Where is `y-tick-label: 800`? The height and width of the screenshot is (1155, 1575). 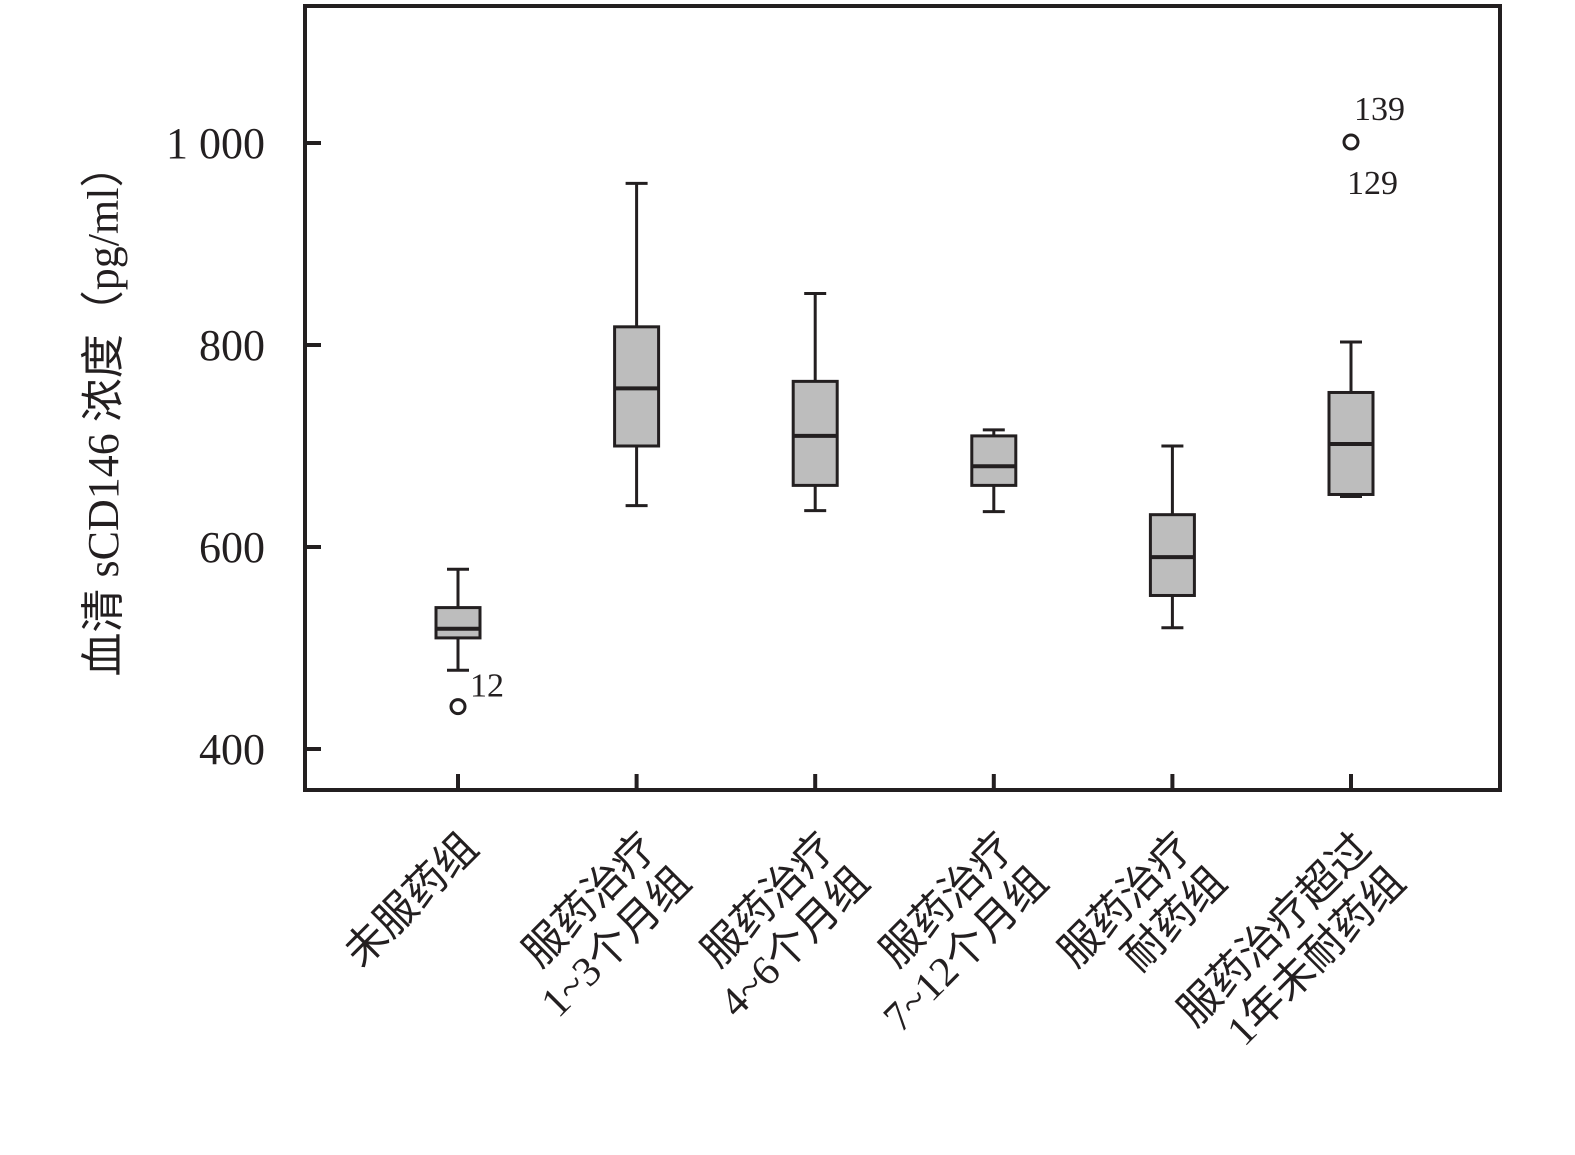
y-tick-label: 800 is located at coordinates (232, 345).